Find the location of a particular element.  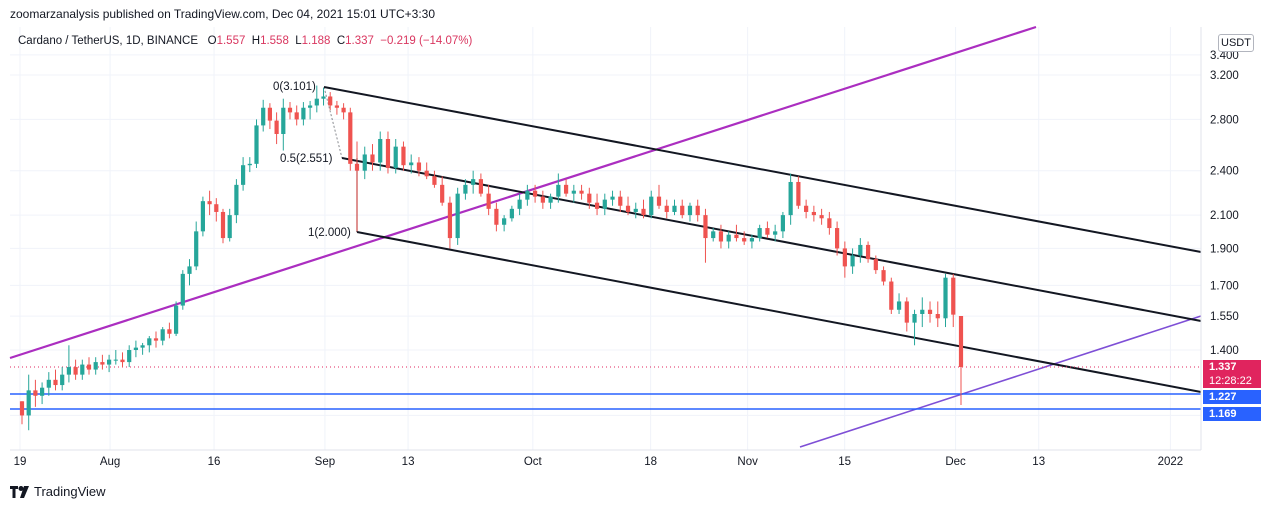

footer-brand: TradingView is located at coordinates (58, 491).